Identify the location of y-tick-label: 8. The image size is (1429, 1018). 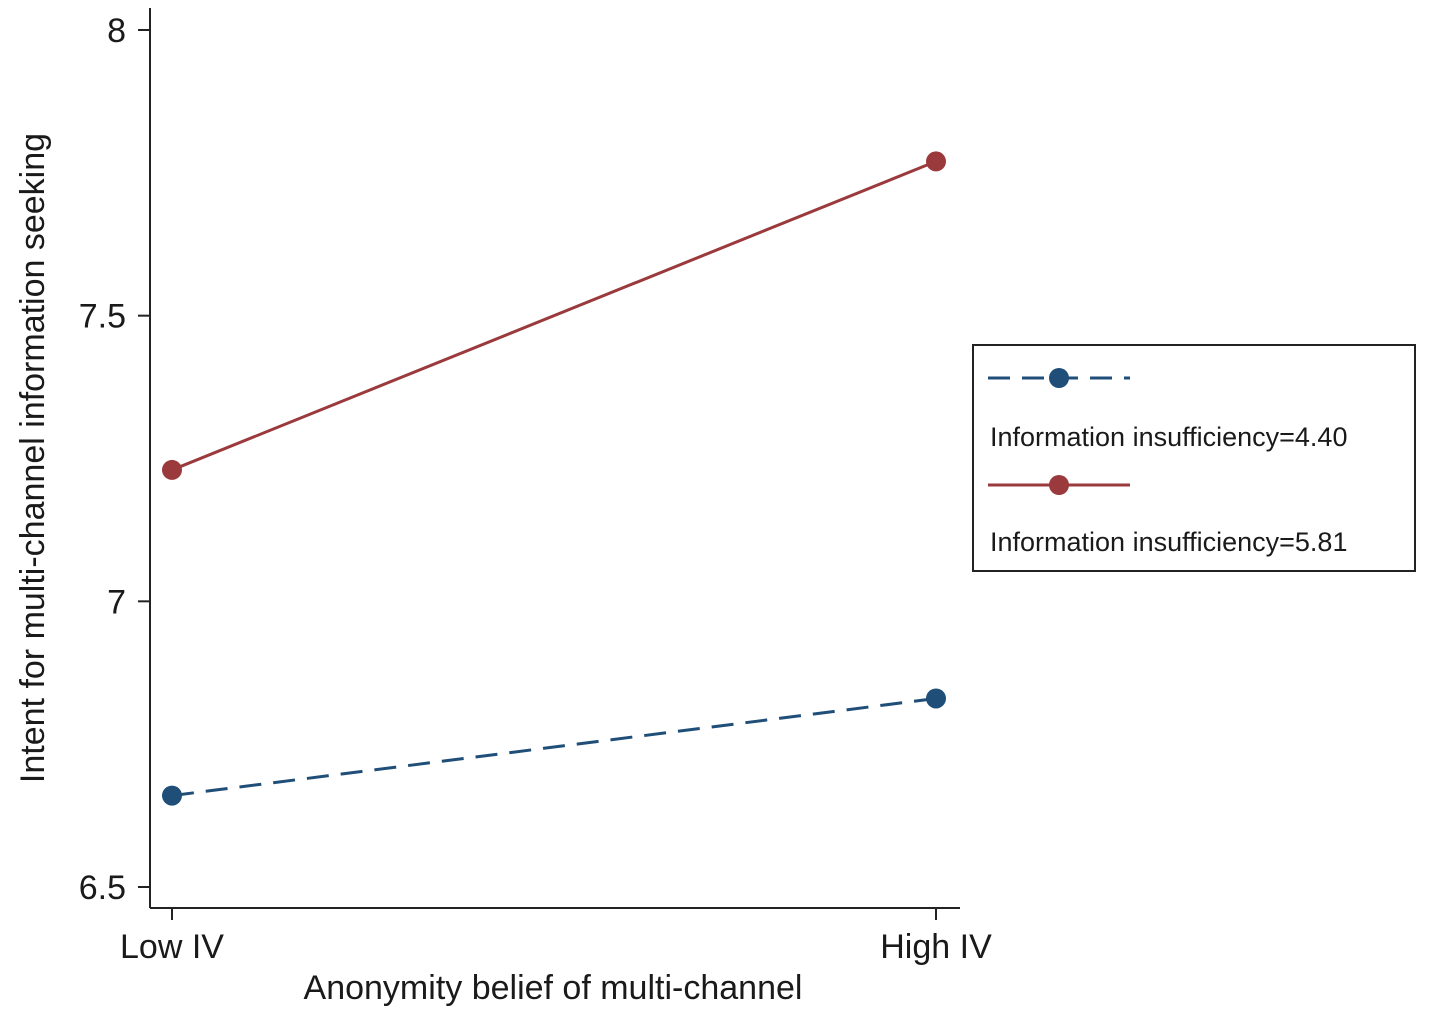
(116, 31).